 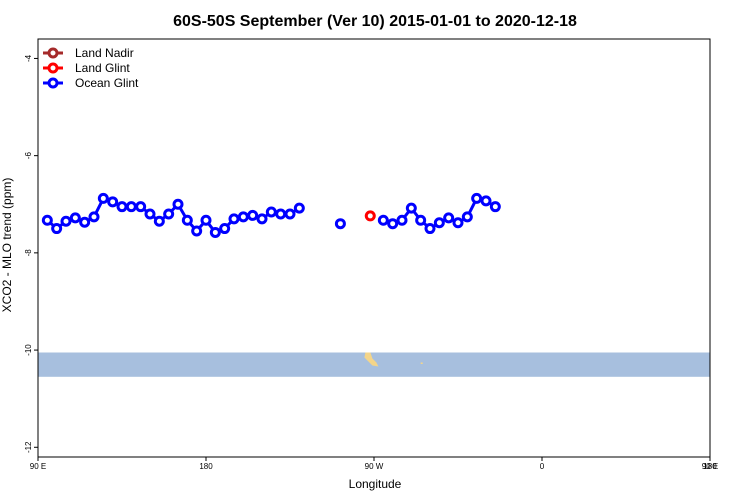 I want to click on y-tick-label: -12, so click(x=28, y=447).